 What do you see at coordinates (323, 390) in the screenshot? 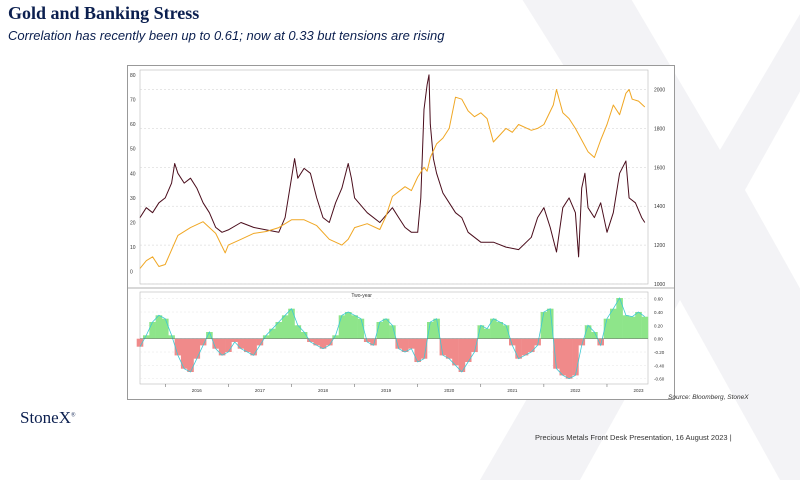
I see `x-axis-tick-label: 2018` at bounding box center [323, 390].